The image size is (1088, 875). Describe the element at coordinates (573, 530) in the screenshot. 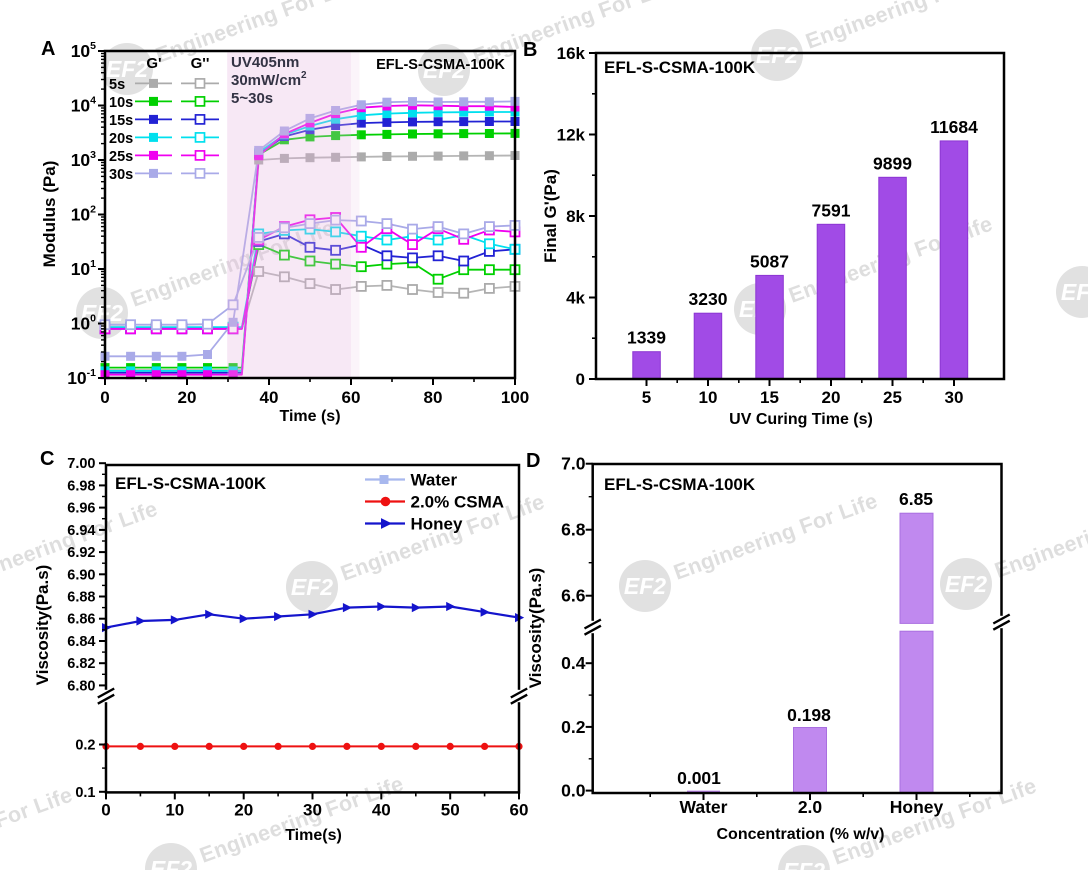

I see `svg-text: 6.8` at that location.